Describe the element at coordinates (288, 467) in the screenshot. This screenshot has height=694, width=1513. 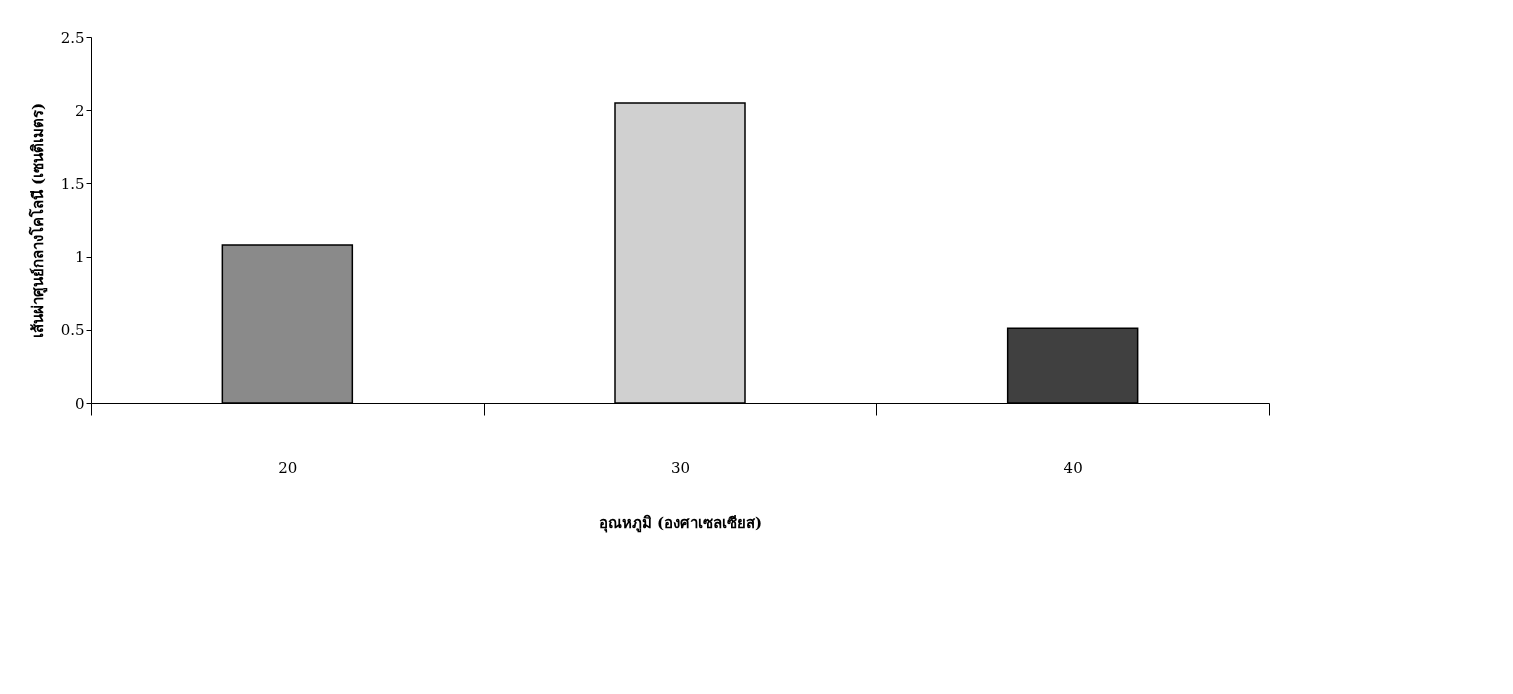
I see `x-tick-label: 20` at that location.